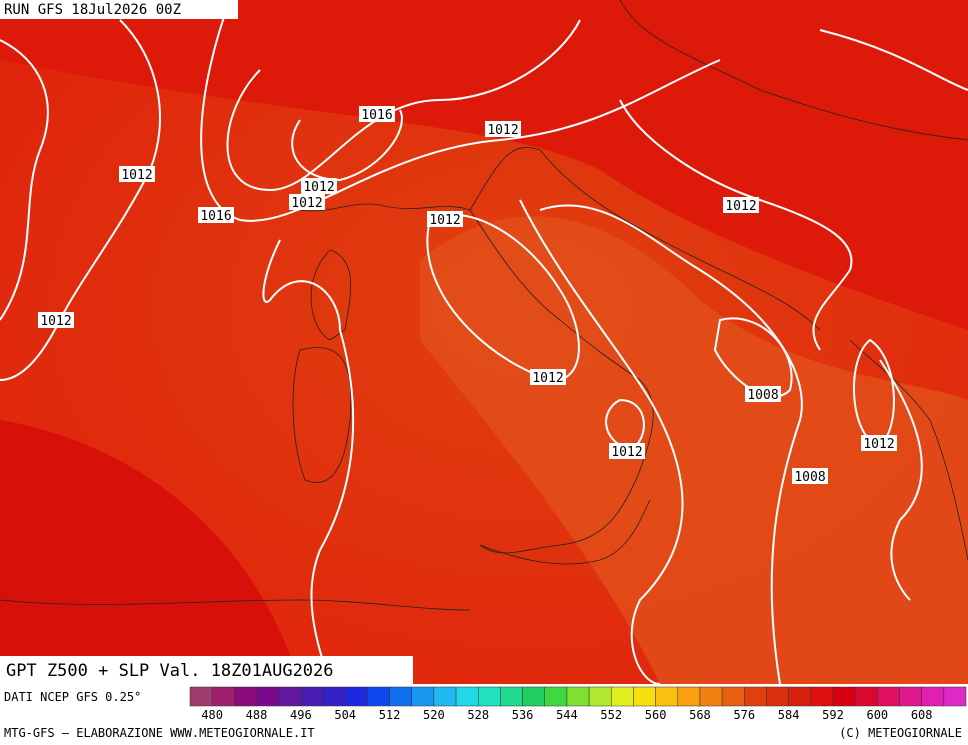  Describe the element at coordinates (478, 715) in the screenshot. I see `colorbar-label: 528` at that location.